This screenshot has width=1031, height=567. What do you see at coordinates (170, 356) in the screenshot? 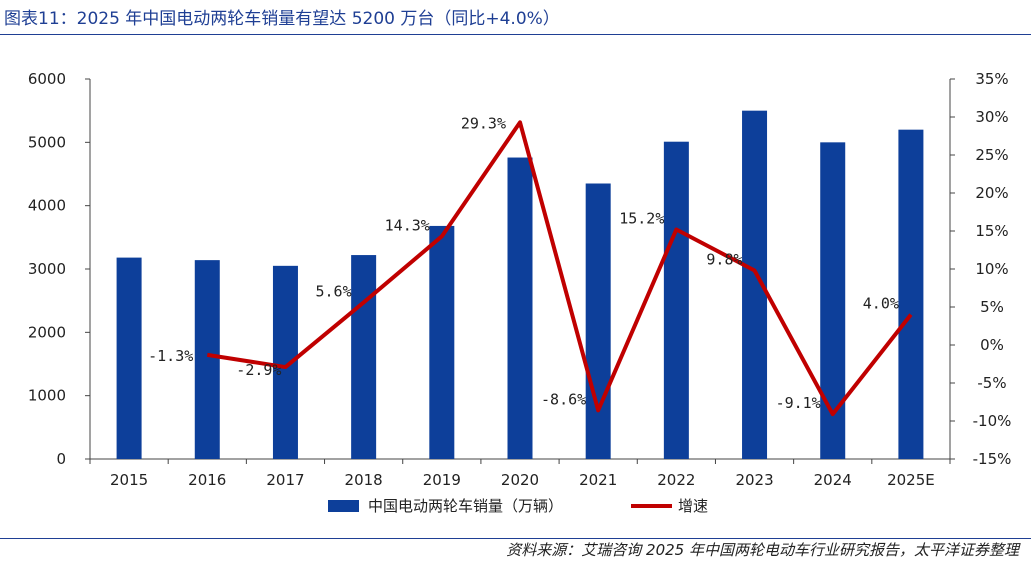
I see `growth-data-label: -1.3%` at bounding box center [170, 356].